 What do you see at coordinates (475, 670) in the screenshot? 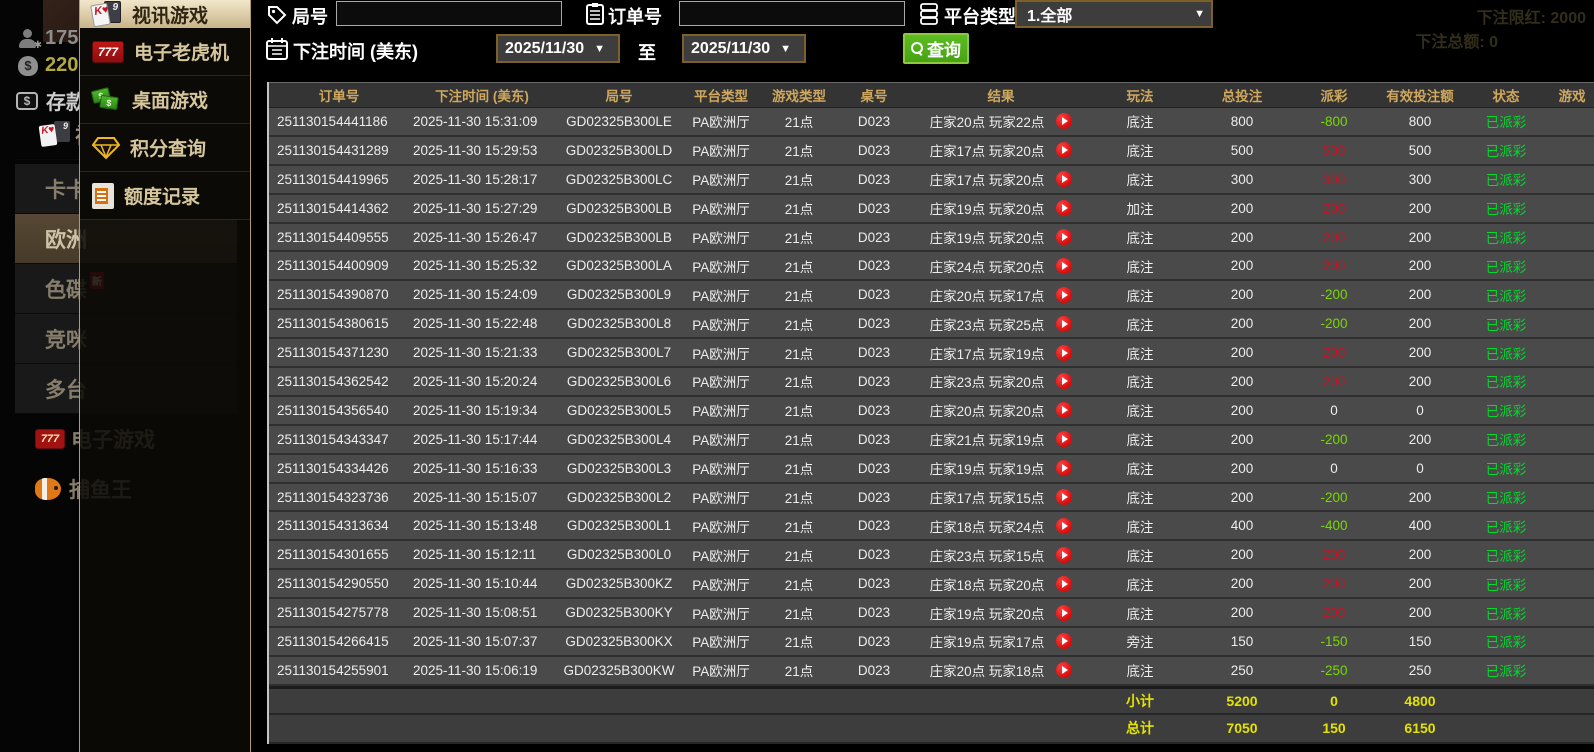
I see `bet-time-cell: 2025-11-30 15:06:19` at bounding box center [475, 670].